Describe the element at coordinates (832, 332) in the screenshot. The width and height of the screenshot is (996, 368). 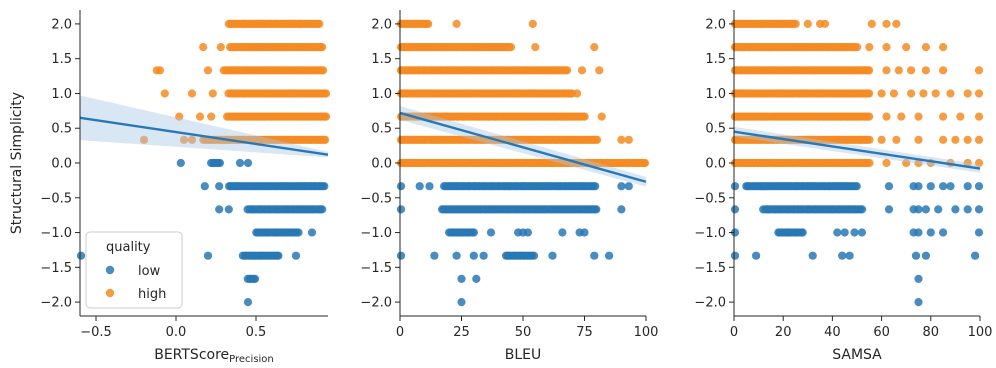
I see `x-tick-label: 40` at that location.